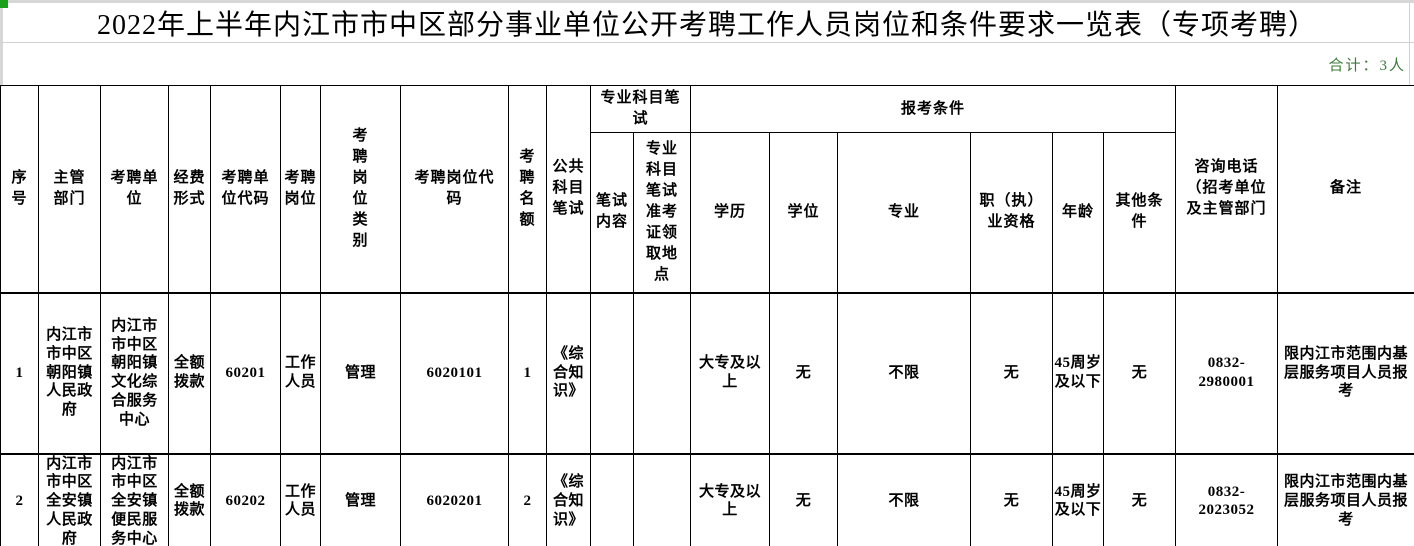 Image resolution: width=1414 pixels, height=546 pixels. Describe the element at coordinates (1227, 372) in the screenshot. I see `cell-phone: 0832- 2980001` at that location.